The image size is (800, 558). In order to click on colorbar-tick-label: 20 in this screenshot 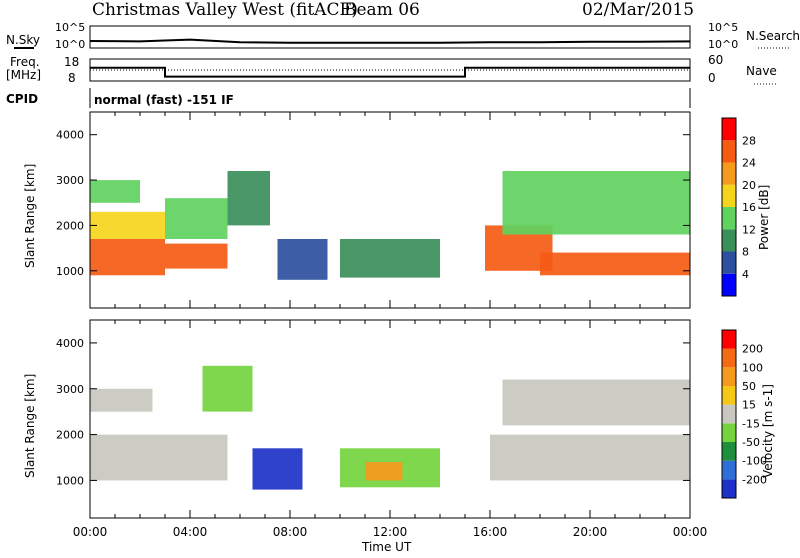, I will do `click(749, 185)`.